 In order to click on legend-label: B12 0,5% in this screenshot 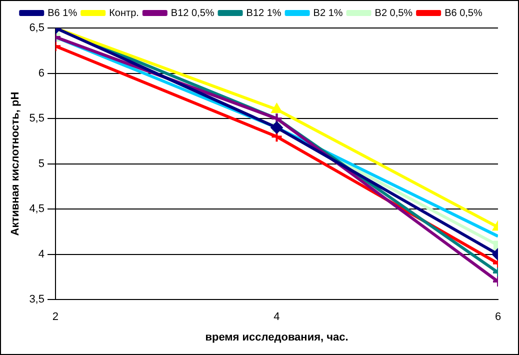, I will do `click(192, 13)`.